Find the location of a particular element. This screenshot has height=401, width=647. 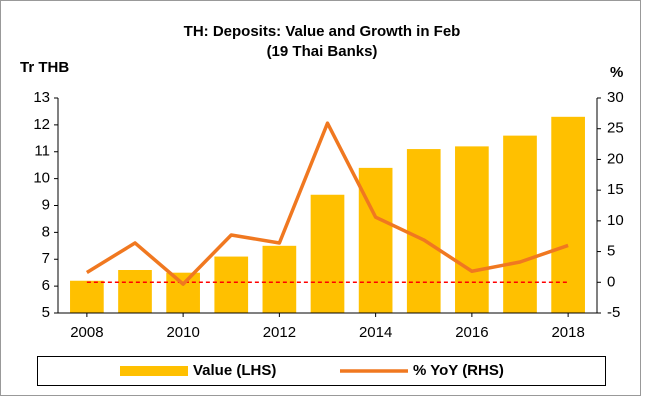

chart-title: TH: Deposits: Value and Growth in Feb is located at coordinates (322, 31).